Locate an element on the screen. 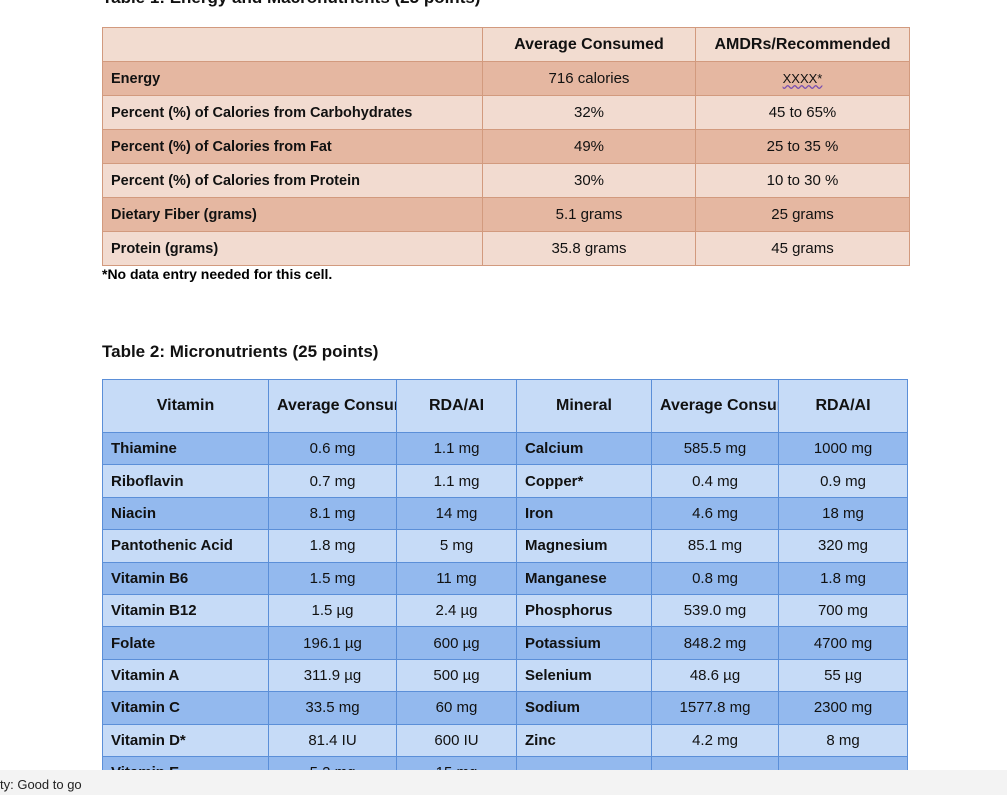 This screenshot has width=1007, height=800. table-cell: Percent (%) of Calories from Protein is located at coordinates (292, 180).